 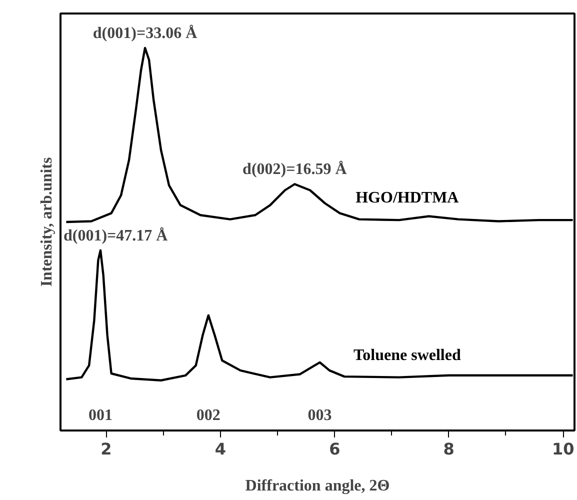 What do you see at coordinates (408, 198) in the screenshot?
I see `series-label: HGO/HDTMA` at bounding box center [408, 198].